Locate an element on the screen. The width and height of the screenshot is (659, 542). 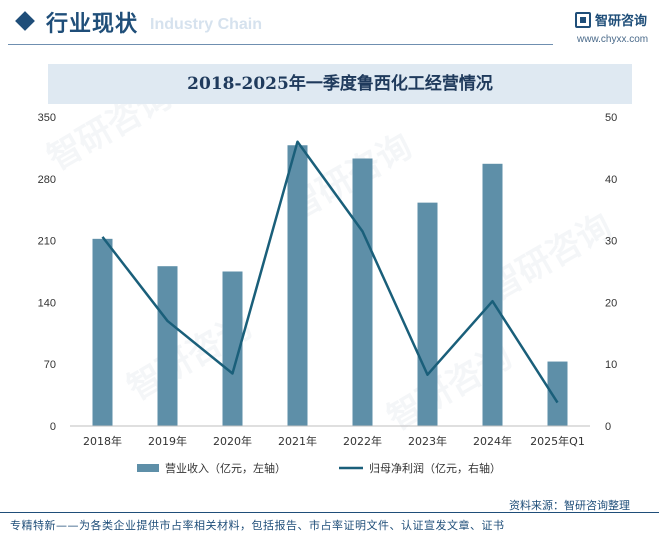
x-axis-tick-label: 2024年 is located at coordinates (492, 441).